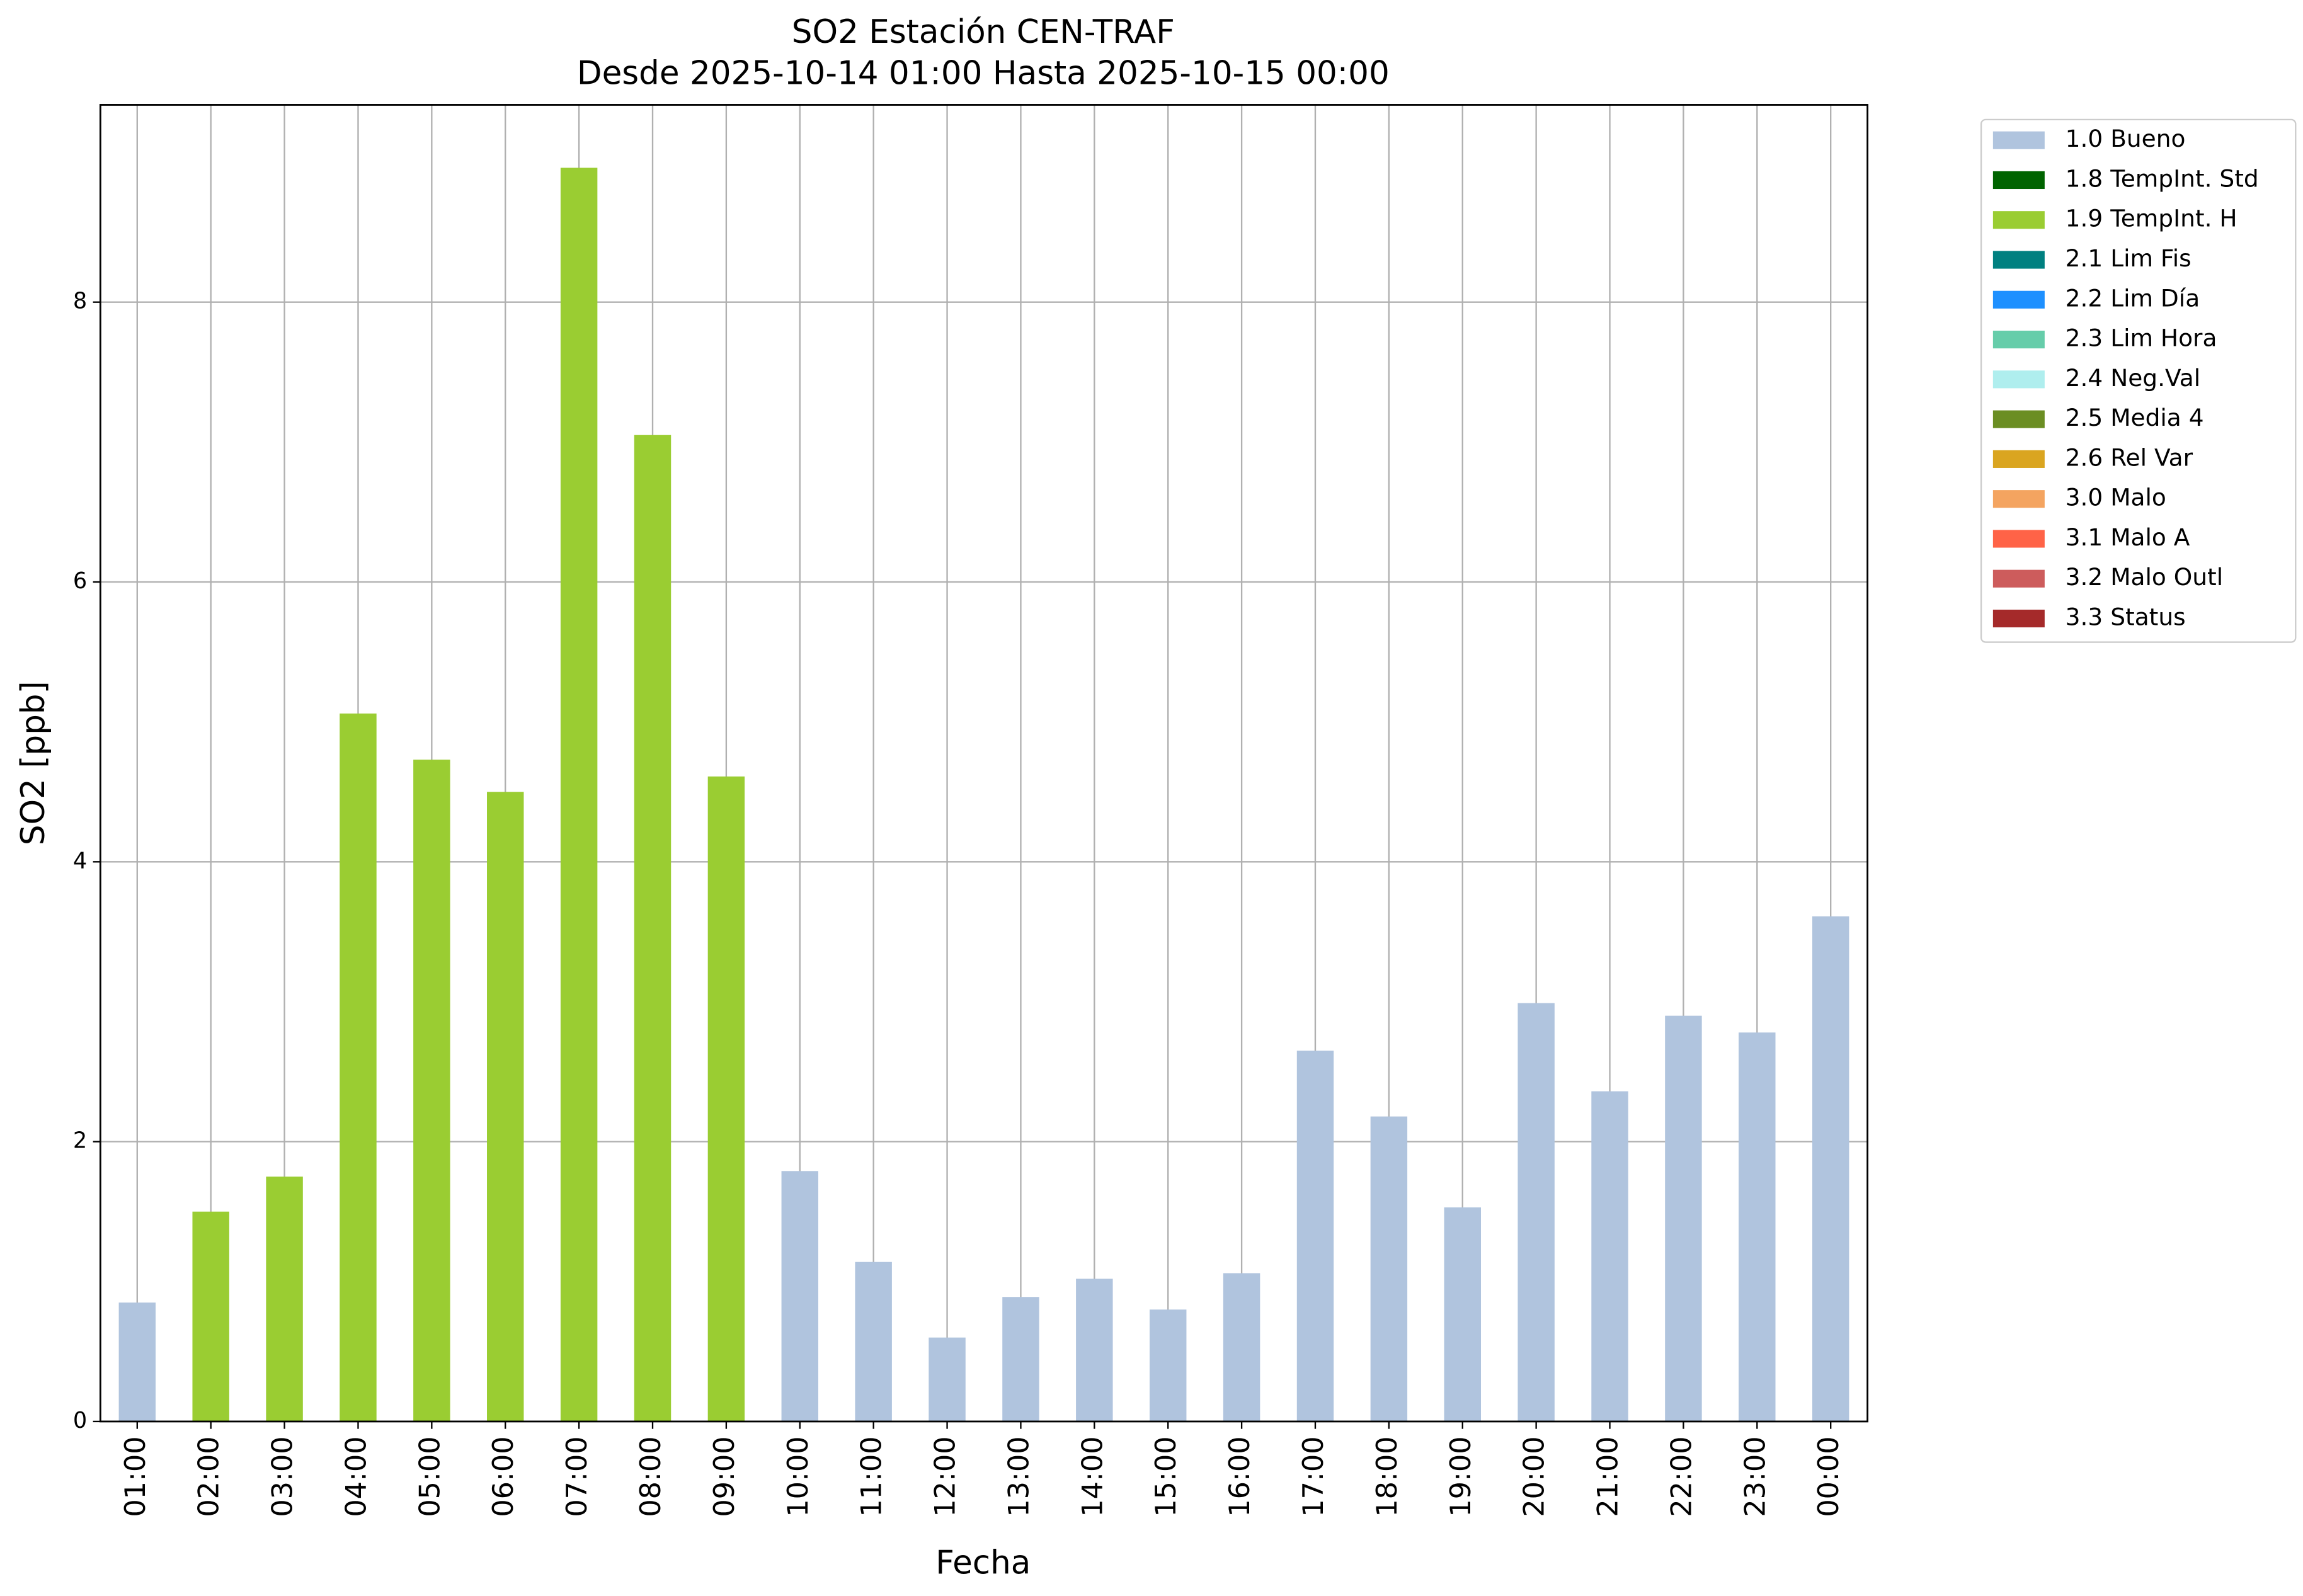 The width and height of the screenshot is (2303, 1596). Describe the element at coordinates (2162, 178) in the screenshot. I see `legend-label: 1.8 TempInt. Std` at that location.